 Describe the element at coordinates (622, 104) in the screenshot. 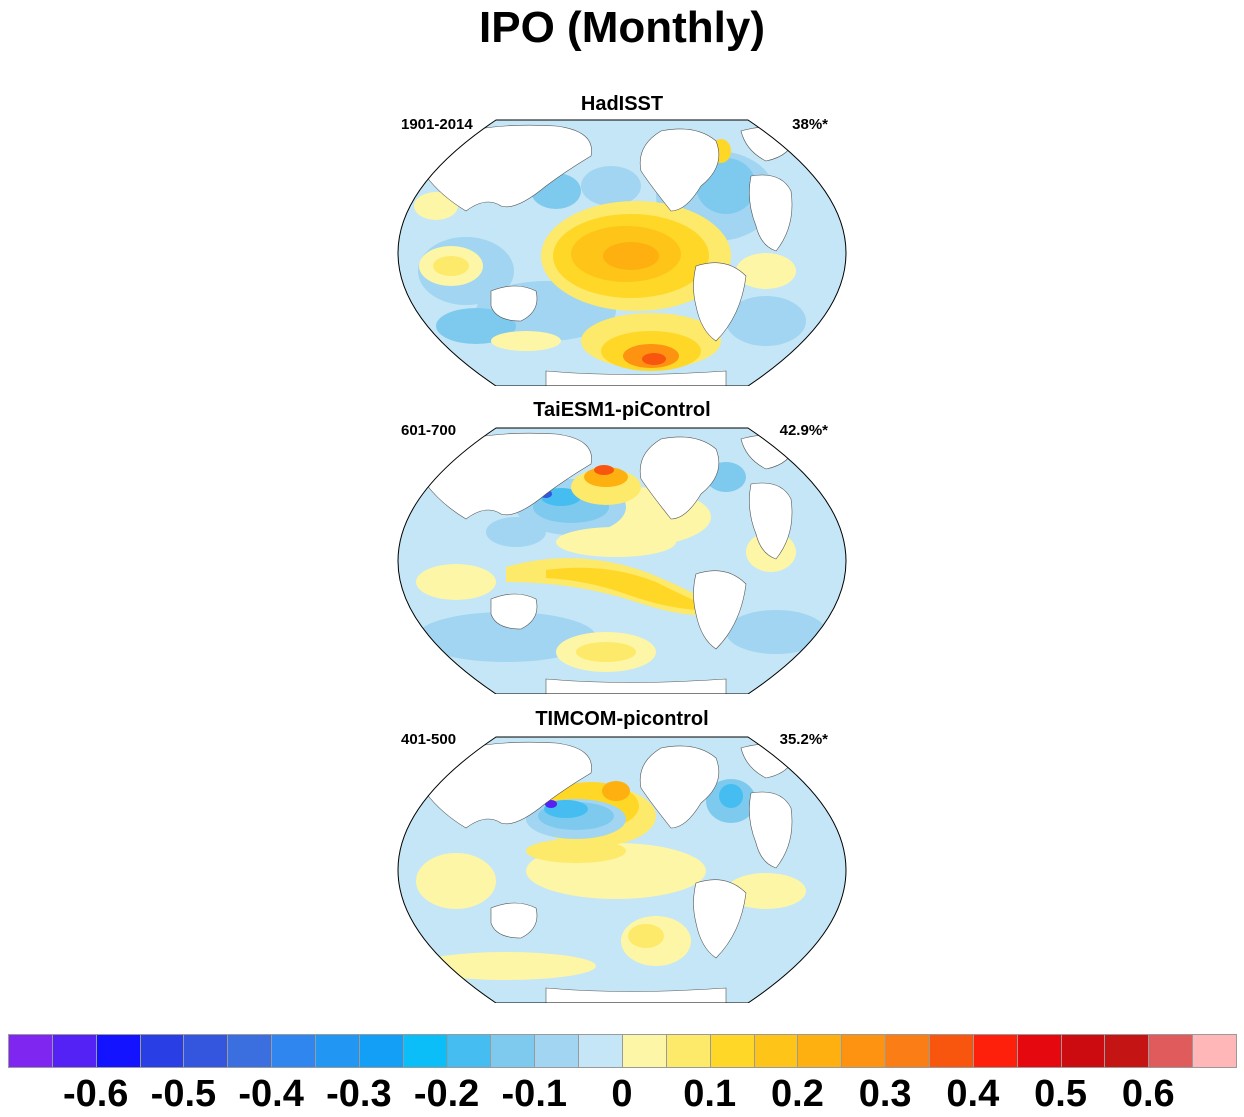

I see `panel-title: HadISST` at that location.